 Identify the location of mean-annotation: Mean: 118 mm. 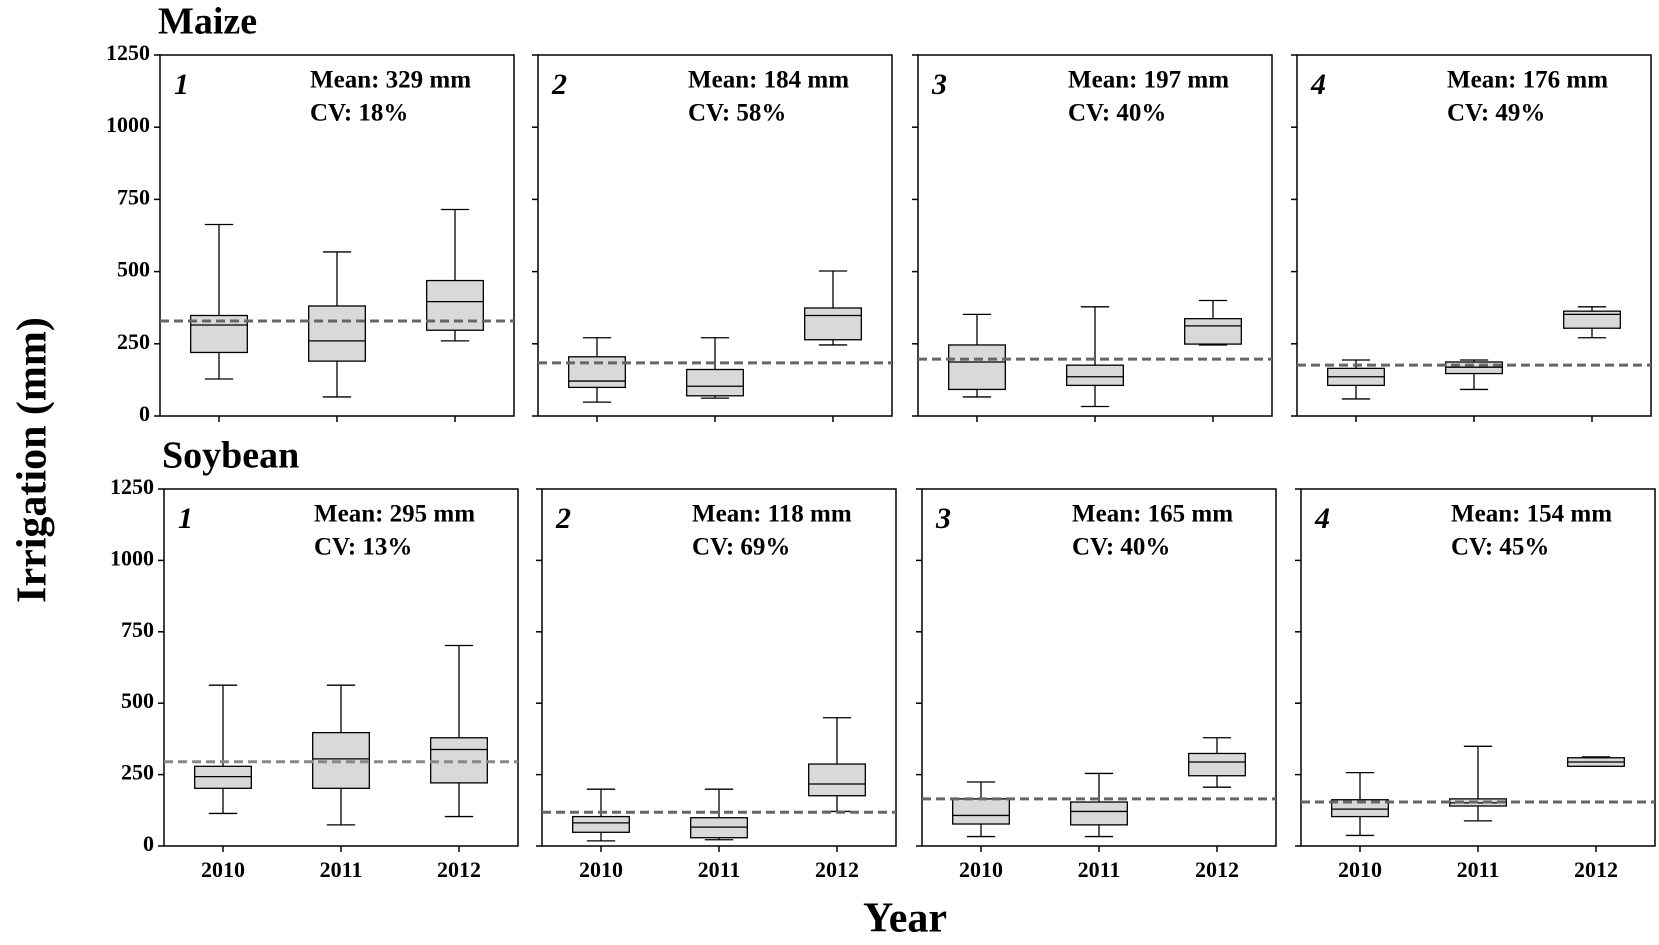
(772, 514).